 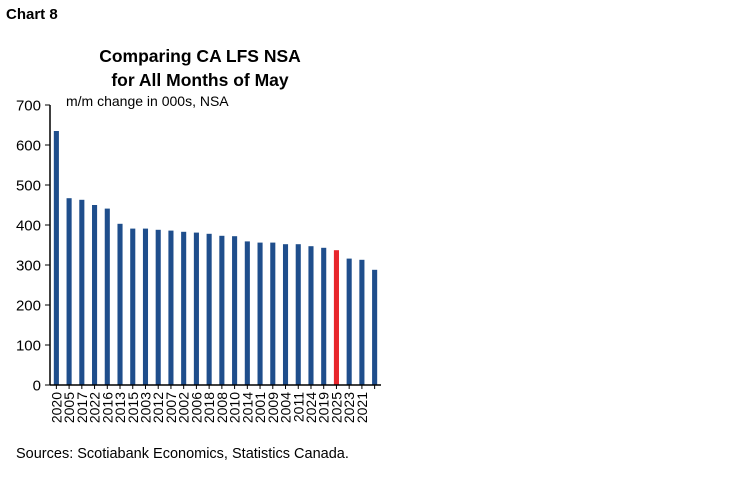 I want to click on x-tick-label: 2001, so click(x=260, y=407).